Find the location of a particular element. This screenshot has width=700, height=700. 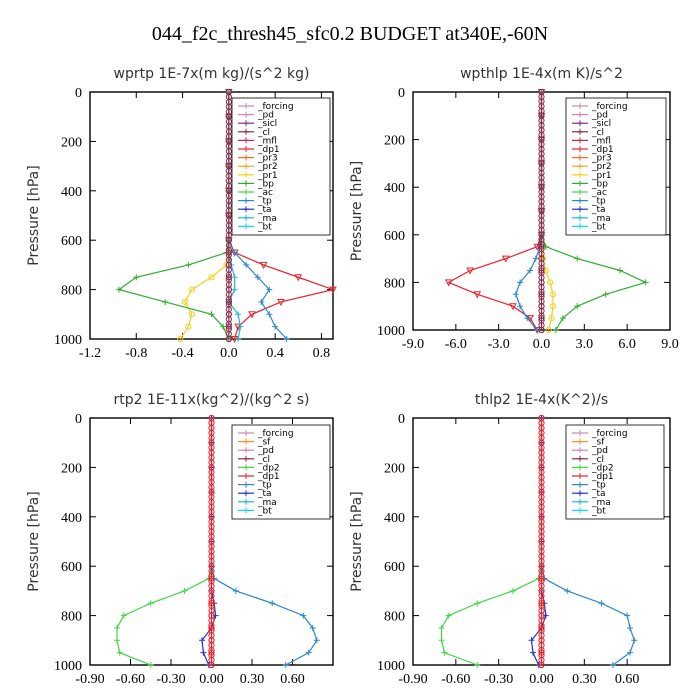

legend-label: _tp is located at coordinates (598, 486).